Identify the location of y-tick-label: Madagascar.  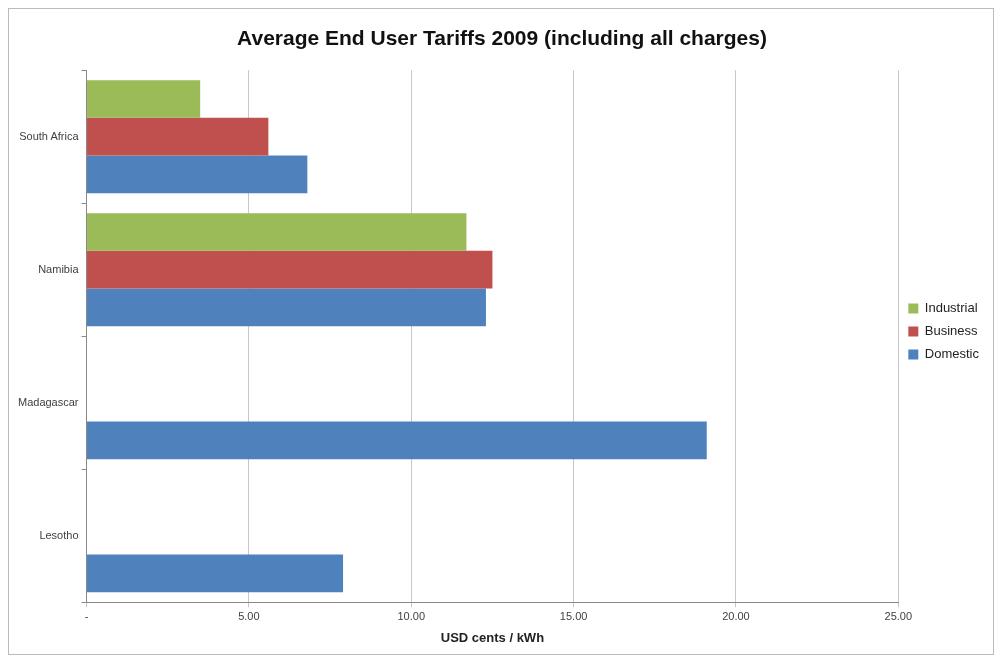
(48, 401).